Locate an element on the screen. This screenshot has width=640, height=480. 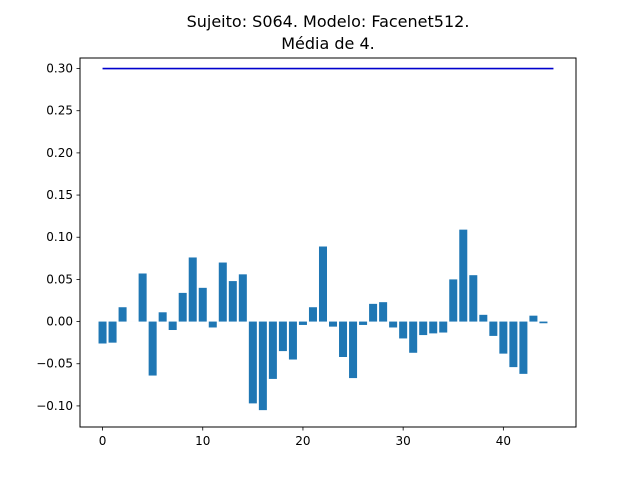
y-tick-label: 0.00 is located at coordinates (59, 322).